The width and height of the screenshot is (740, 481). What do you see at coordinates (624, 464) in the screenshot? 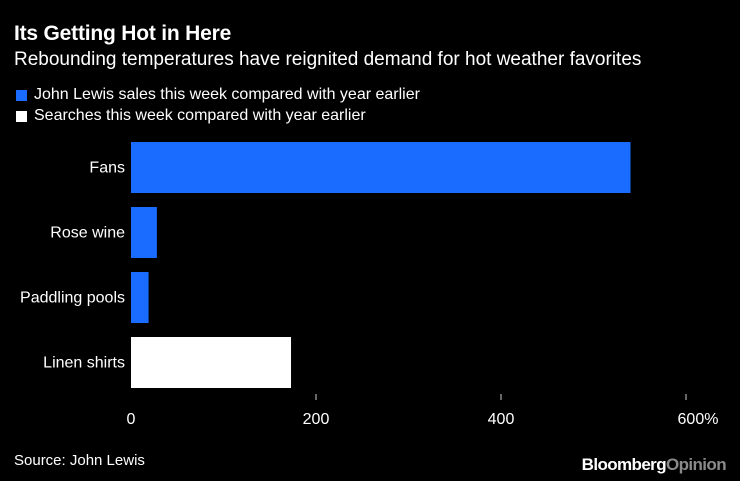
I see `brand-part1: Bloomberg` at bounding box center [624, 464].